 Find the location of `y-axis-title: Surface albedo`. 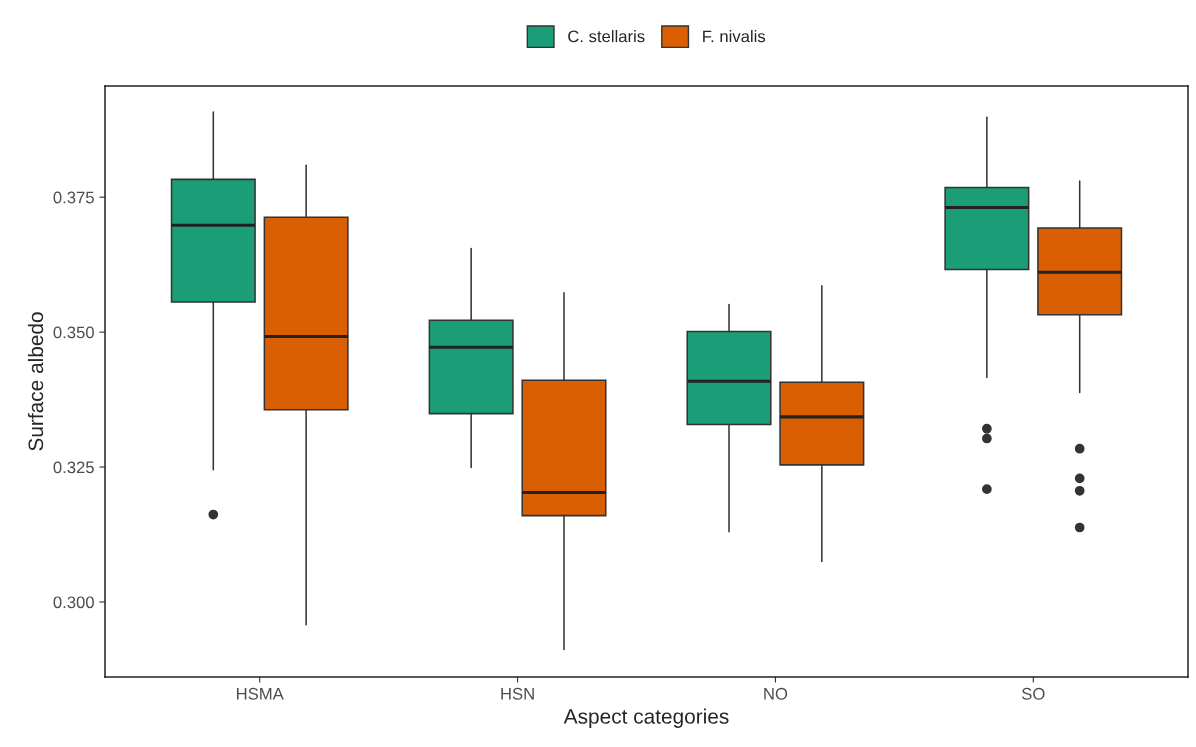

y-axis-title: Surface albedo is located at coordinates (35, 381).